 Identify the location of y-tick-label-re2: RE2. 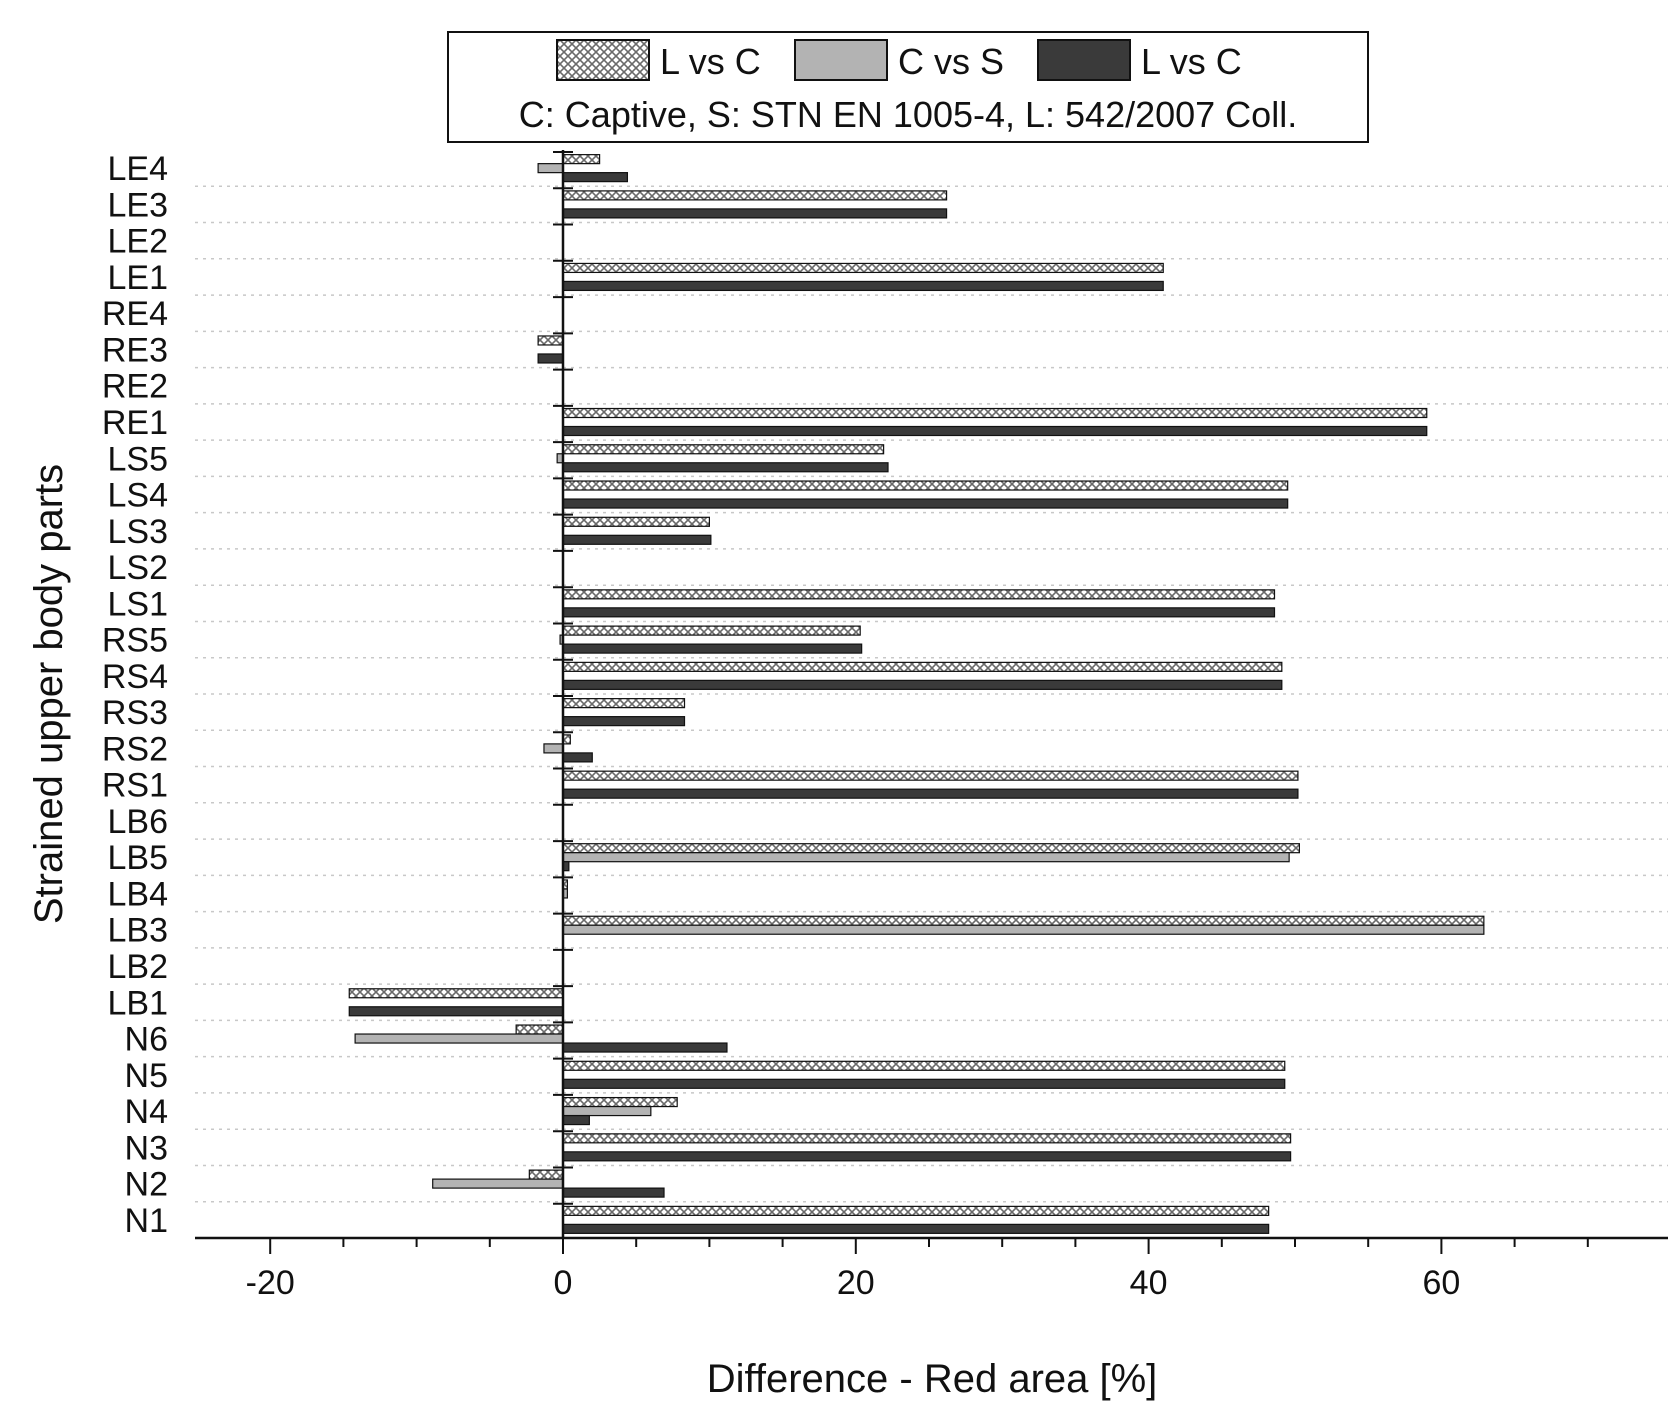
(135, 387).